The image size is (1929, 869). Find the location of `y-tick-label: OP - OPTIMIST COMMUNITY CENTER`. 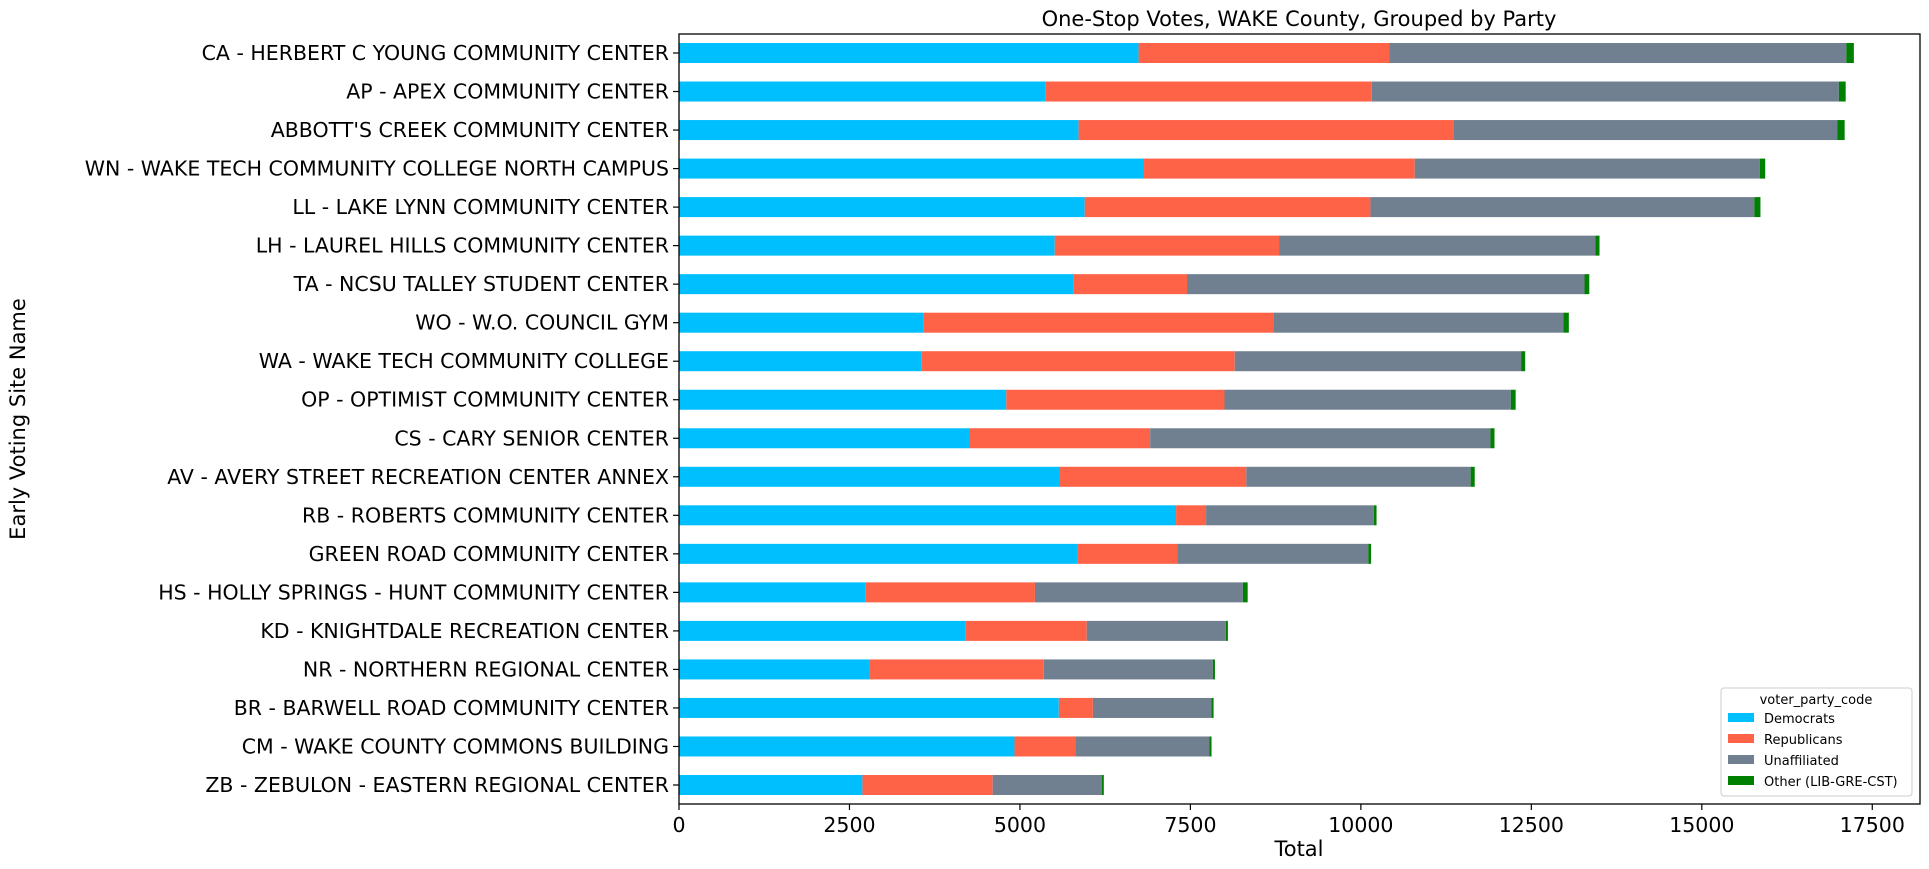

y-tick-label: OP - OPTIMIST COMMUNITY CENTER is located at coordinates (485, 400).